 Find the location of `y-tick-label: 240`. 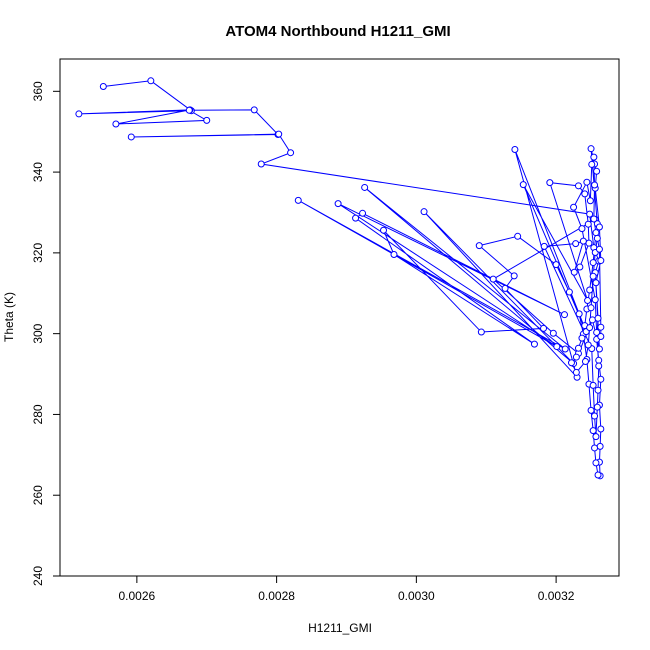

y-tick-label: 240 is located at coordinates (38, 576).